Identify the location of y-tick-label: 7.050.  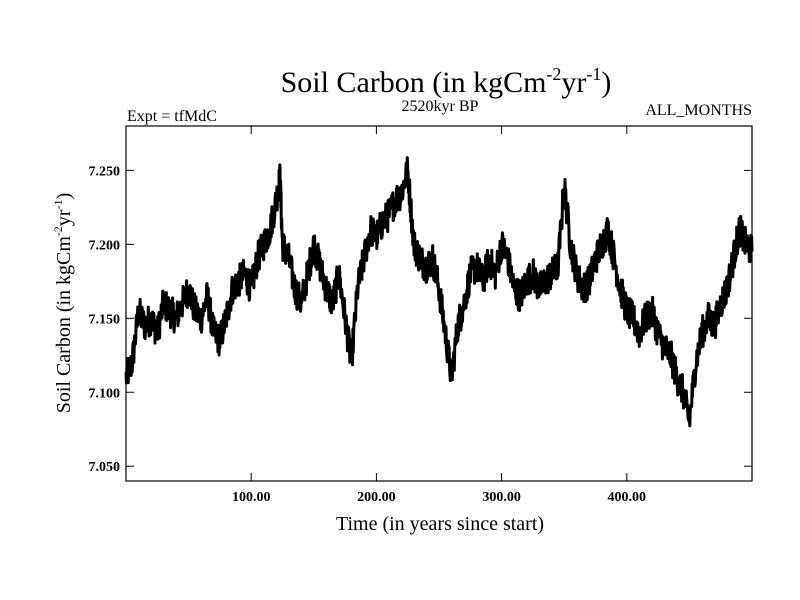
(105, 467).